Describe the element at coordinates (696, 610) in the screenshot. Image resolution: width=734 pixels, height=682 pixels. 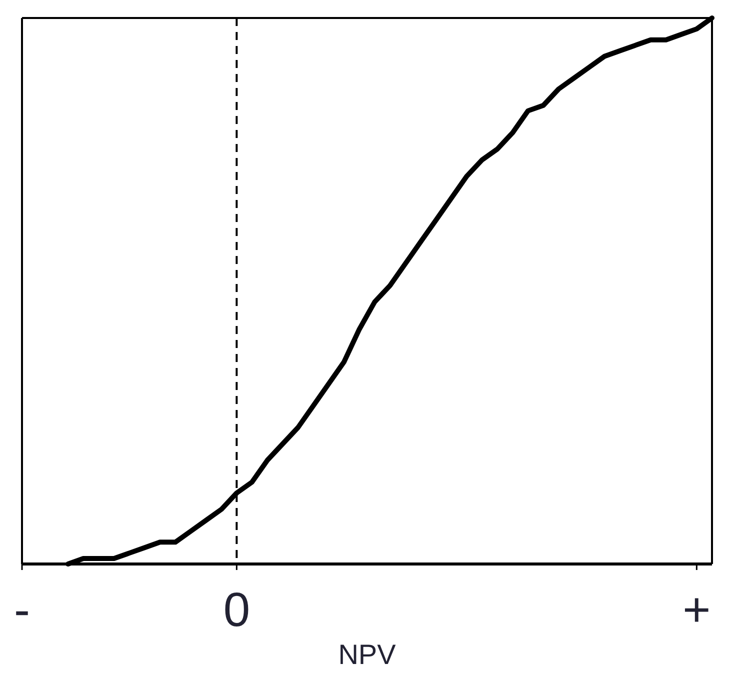
I see `x-tick-label: +` at that location.